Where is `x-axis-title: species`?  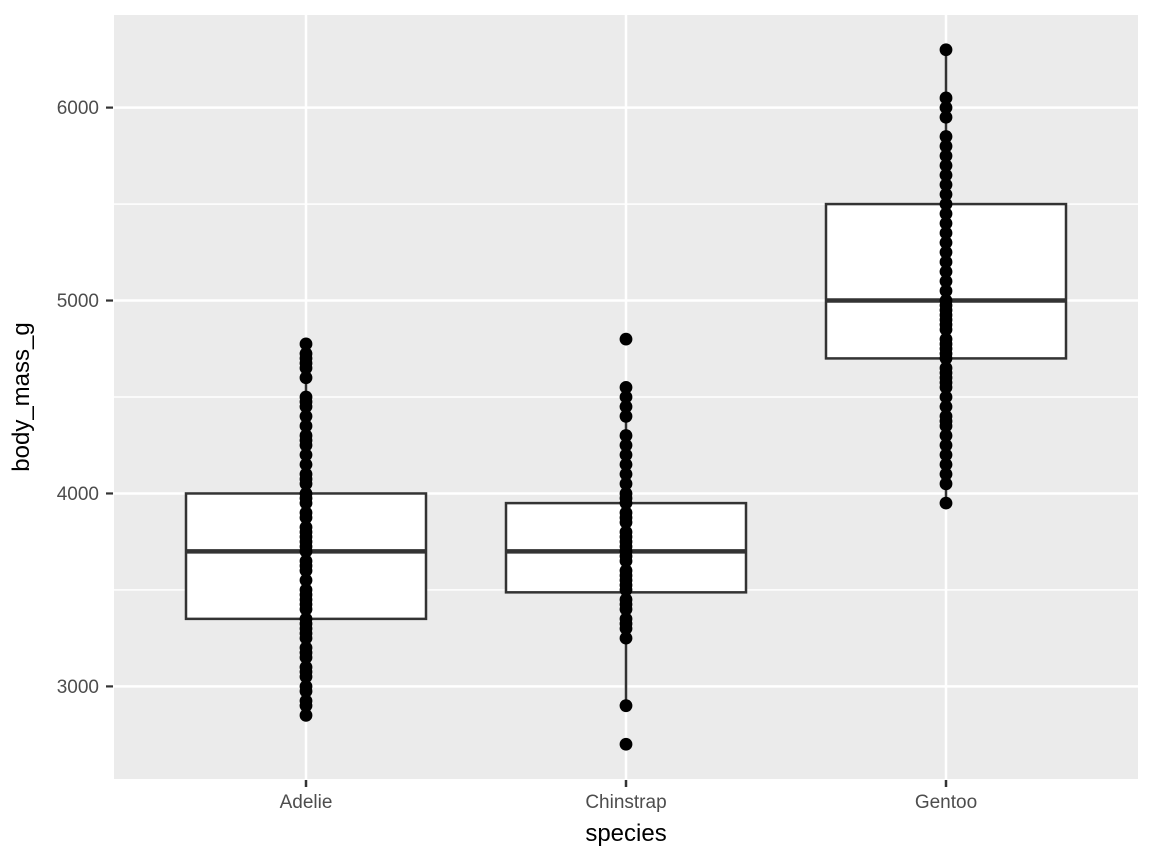
x-axis-title: species is located at coordinates (626, 833).